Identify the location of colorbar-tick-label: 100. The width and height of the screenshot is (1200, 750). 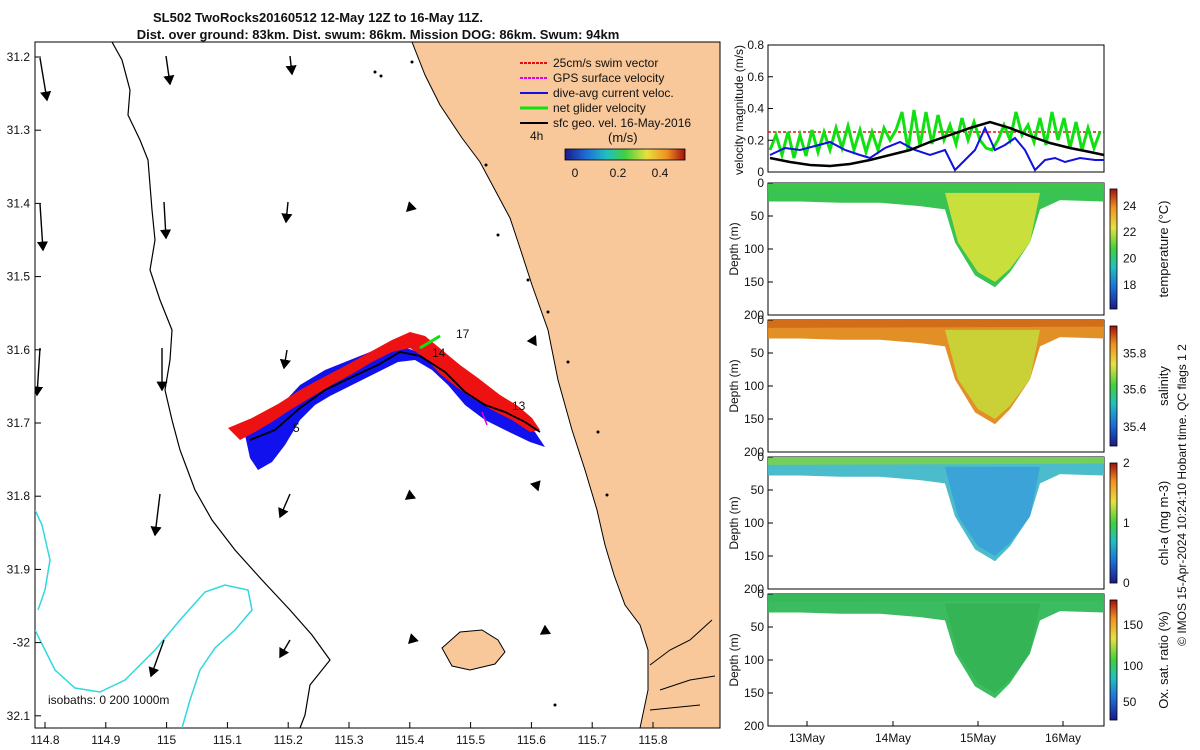
(1133, 666).